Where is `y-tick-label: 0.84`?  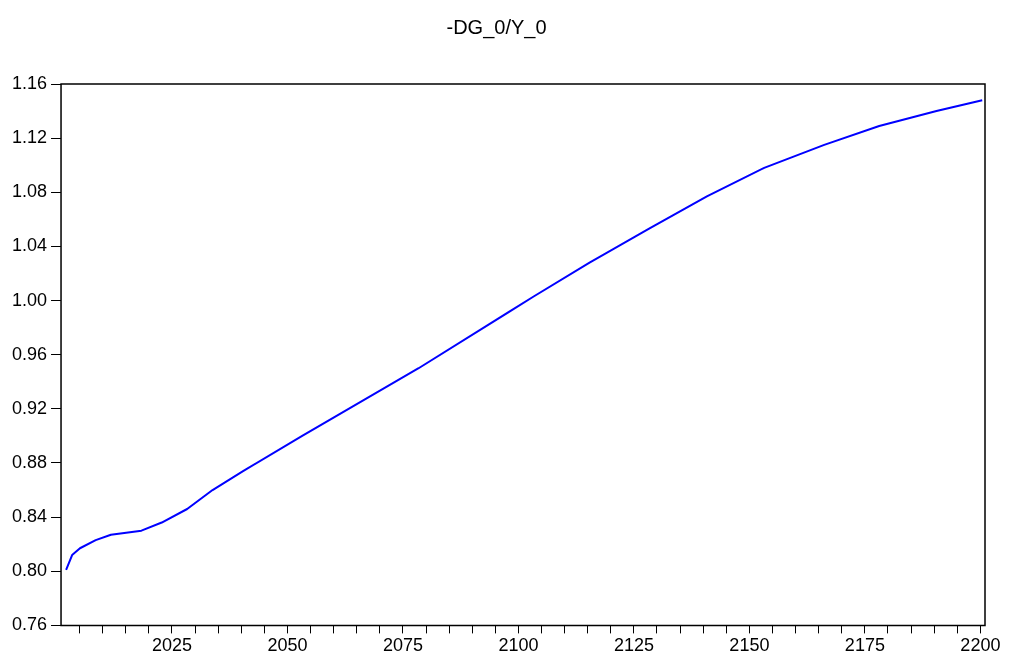
y-tick-label: 0.84 is located at coordinates (29, 516).